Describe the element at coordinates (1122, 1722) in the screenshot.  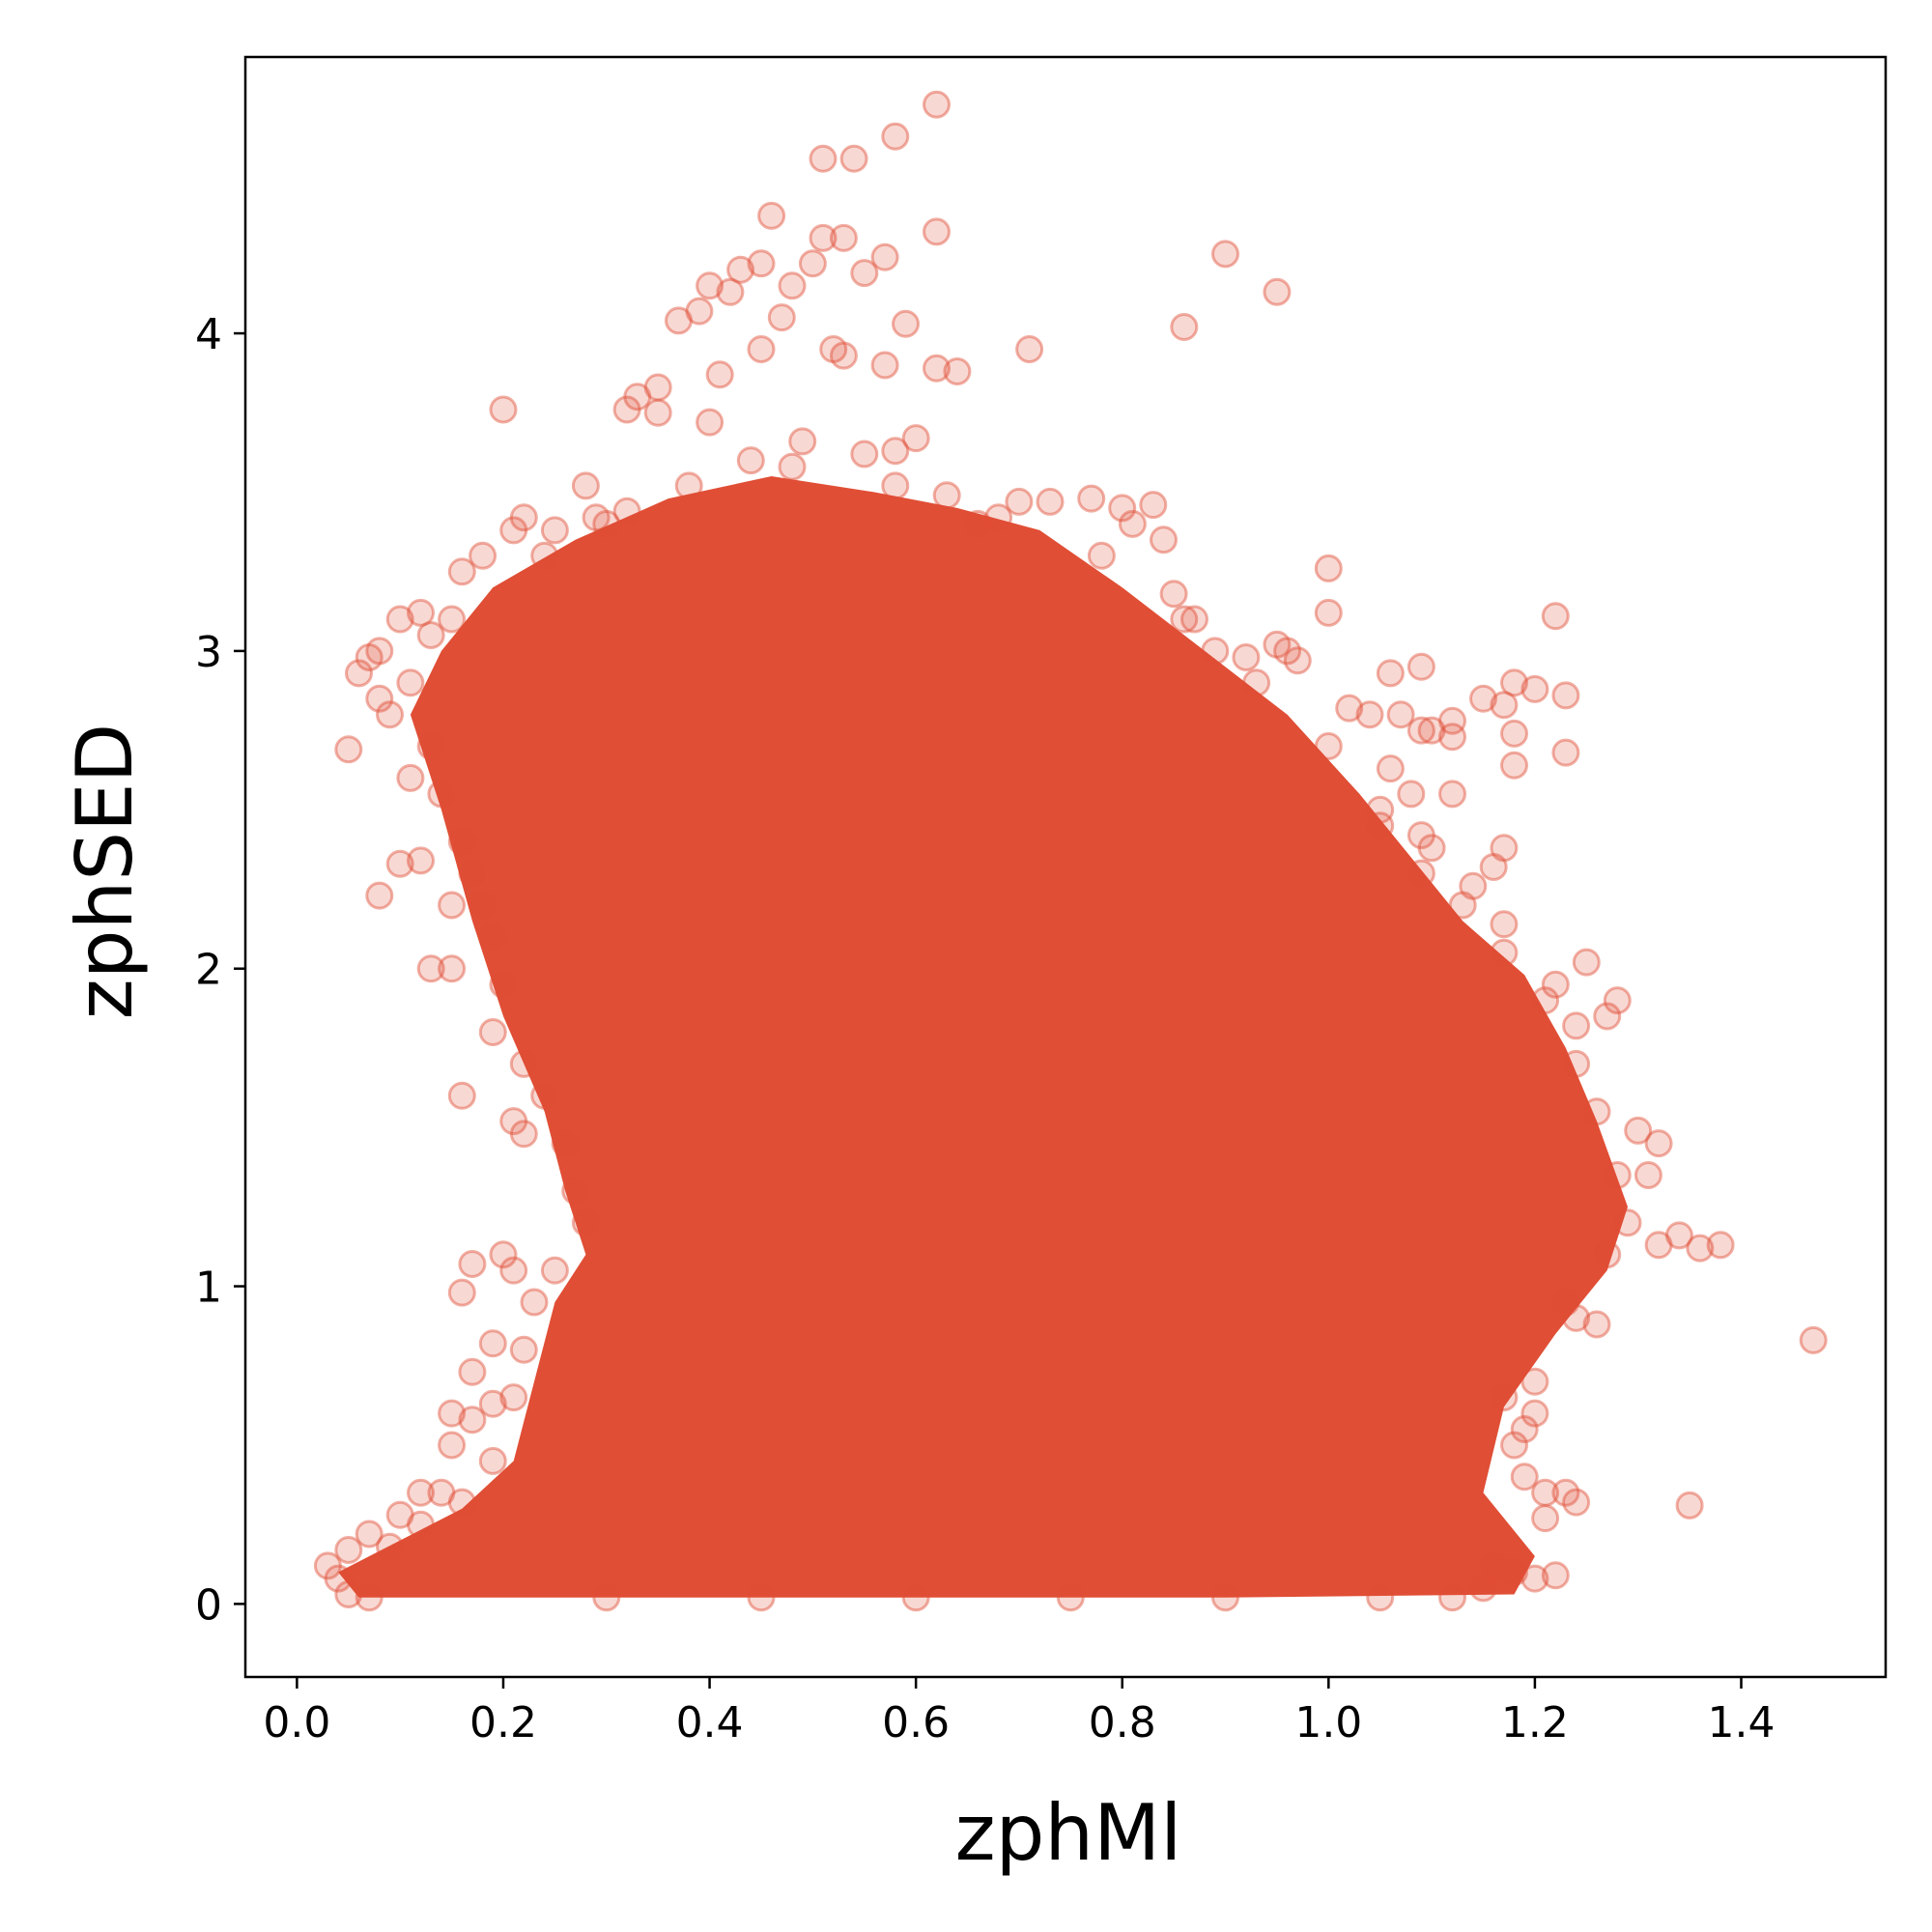
I see `x-tick-label: 0.8` at that location.